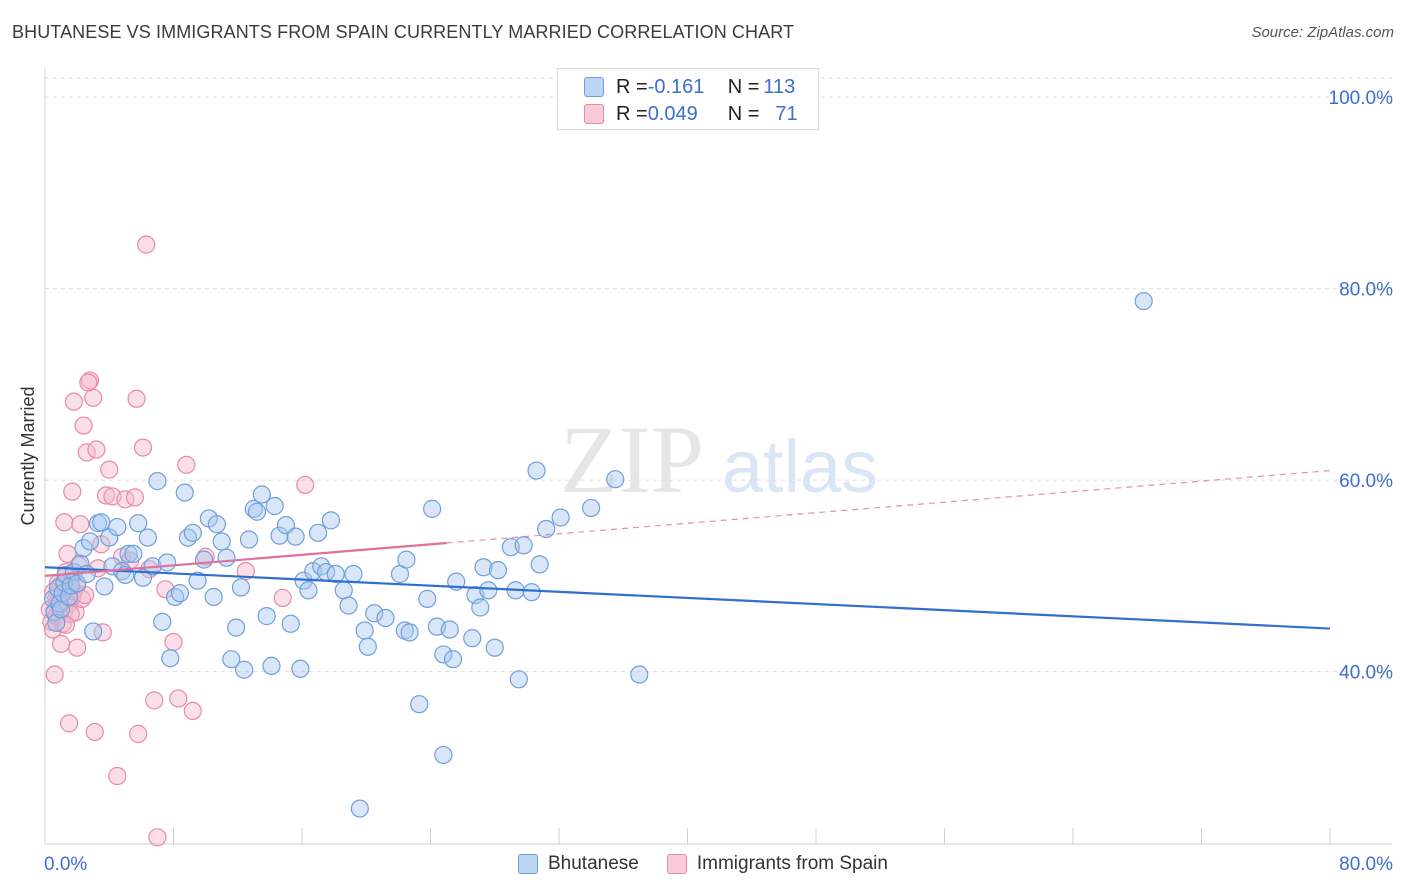 The height and width of the screenshot is (892, 1406). What do you see at coordinates (593, 863) in the screenshot?
I see `legend-label-bhutanese: Bhutanese` at bounding box center [593, 863].